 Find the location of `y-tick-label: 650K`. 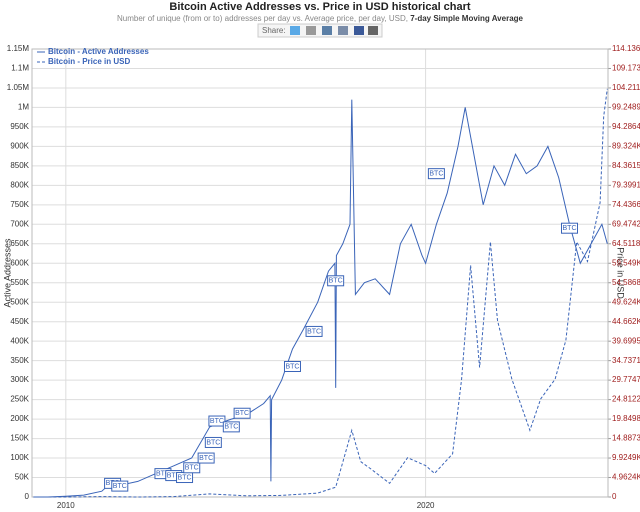

y-tick-label: 650K is located at coordinates (19, 243).